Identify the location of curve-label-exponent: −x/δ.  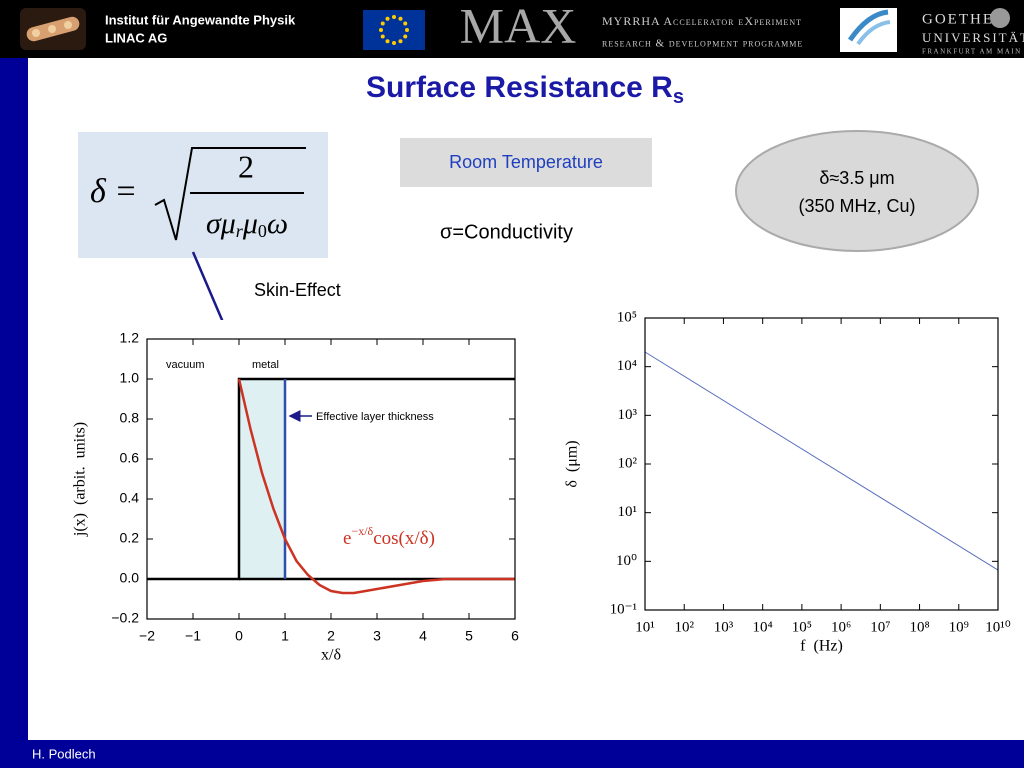
(362, 531).